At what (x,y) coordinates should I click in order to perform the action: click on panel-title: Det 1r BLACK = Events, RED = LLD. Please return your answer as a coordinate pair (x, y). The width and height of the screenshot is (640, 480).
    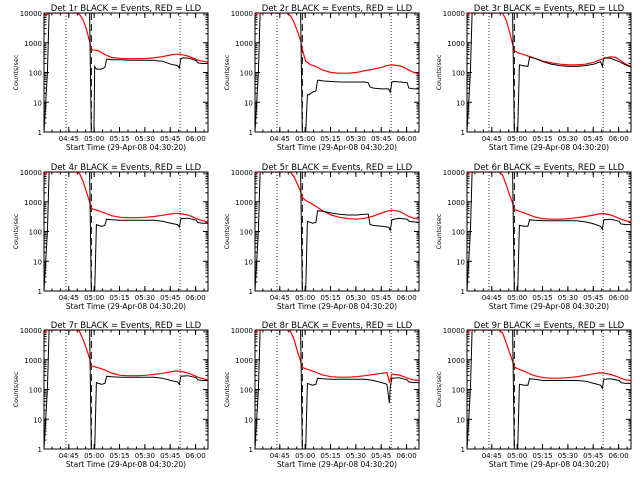
    Looking at the image, I should click on (126, 9).